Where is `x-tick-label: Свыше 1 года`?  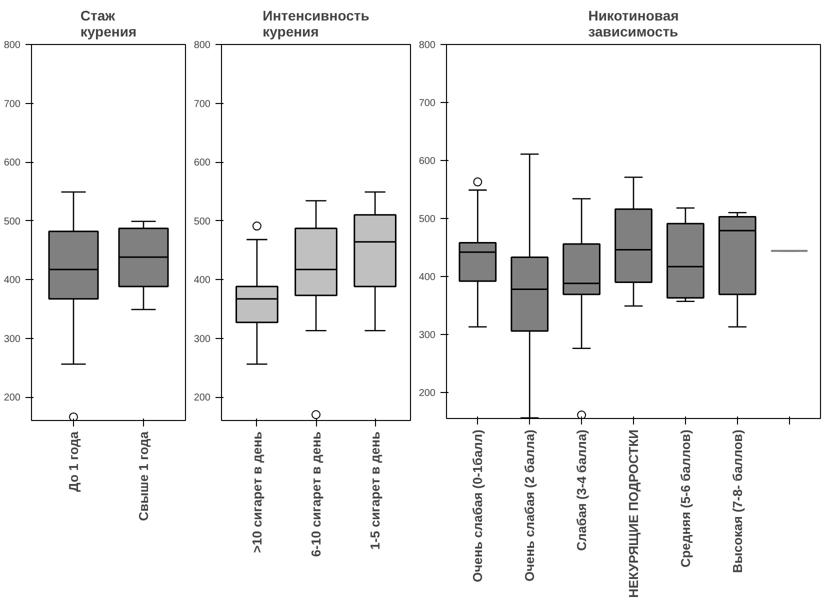
x-tick-label: Свыше 1 года is located at coordinates (143, 475).